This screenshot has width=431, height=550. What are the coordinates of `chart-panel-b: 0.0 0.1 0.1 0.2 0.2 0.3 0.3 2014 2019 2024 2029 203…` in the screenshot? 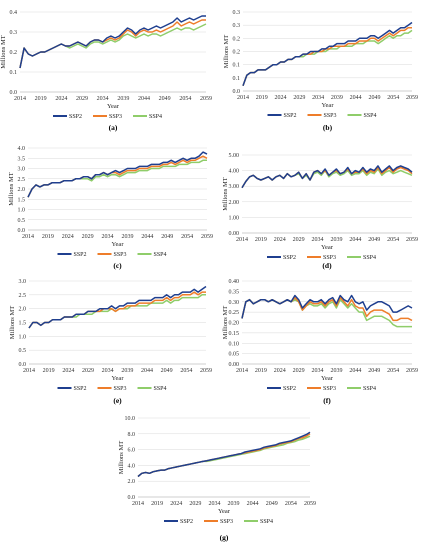 It's located at (320, 71).